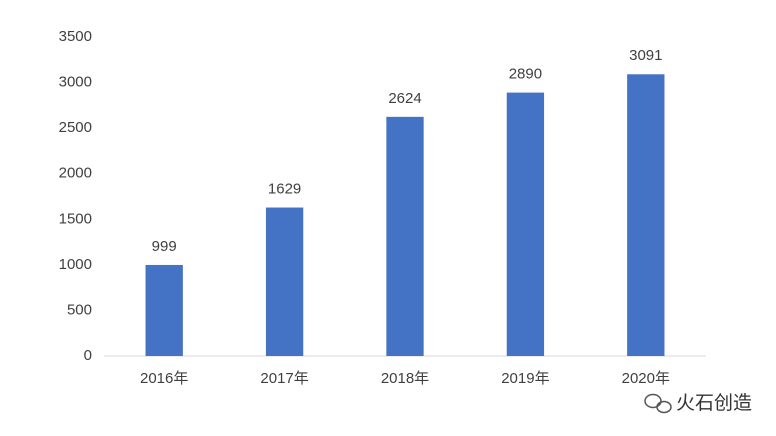  Describe the element at coordinates (164, 246) in the screenshot. I see `value-label: 999` at that location.